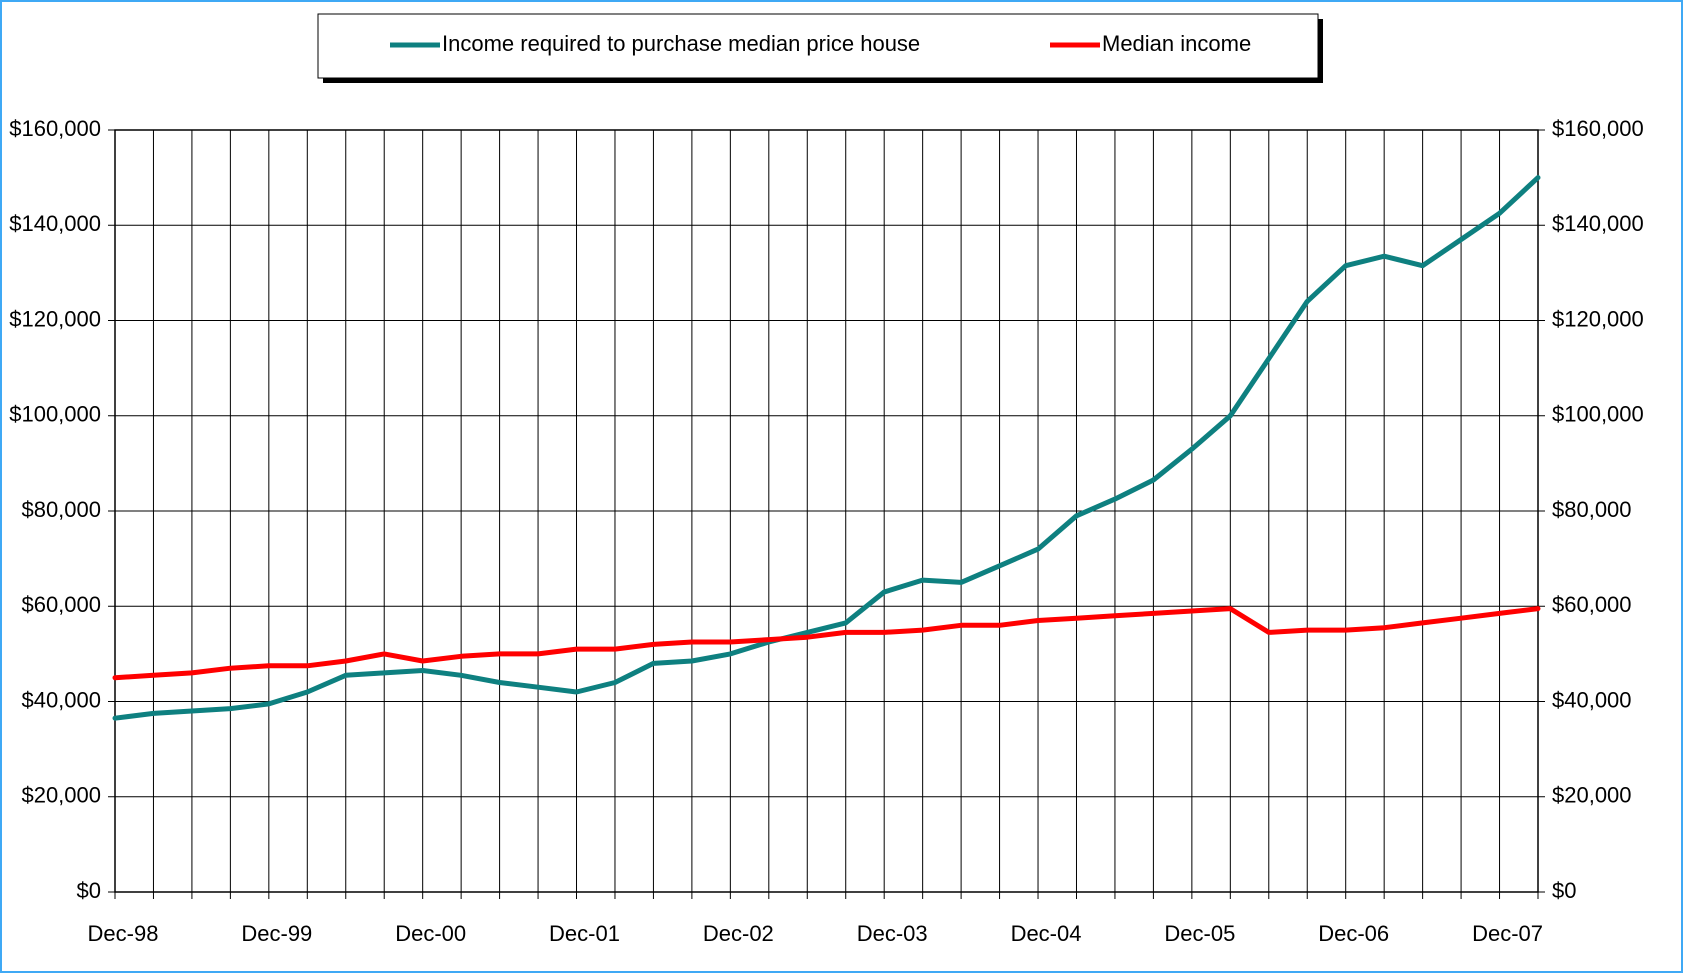 This screenshot has width=1683, height=973. I want to click on y-tick-label: $60,000, so click(61, 604).